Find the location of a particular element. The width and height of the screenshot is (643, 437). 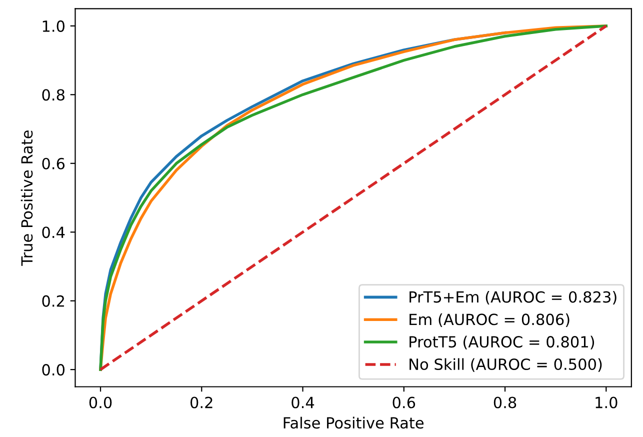

x-tick-label: 0.4 is located at coordinates (303, 402).